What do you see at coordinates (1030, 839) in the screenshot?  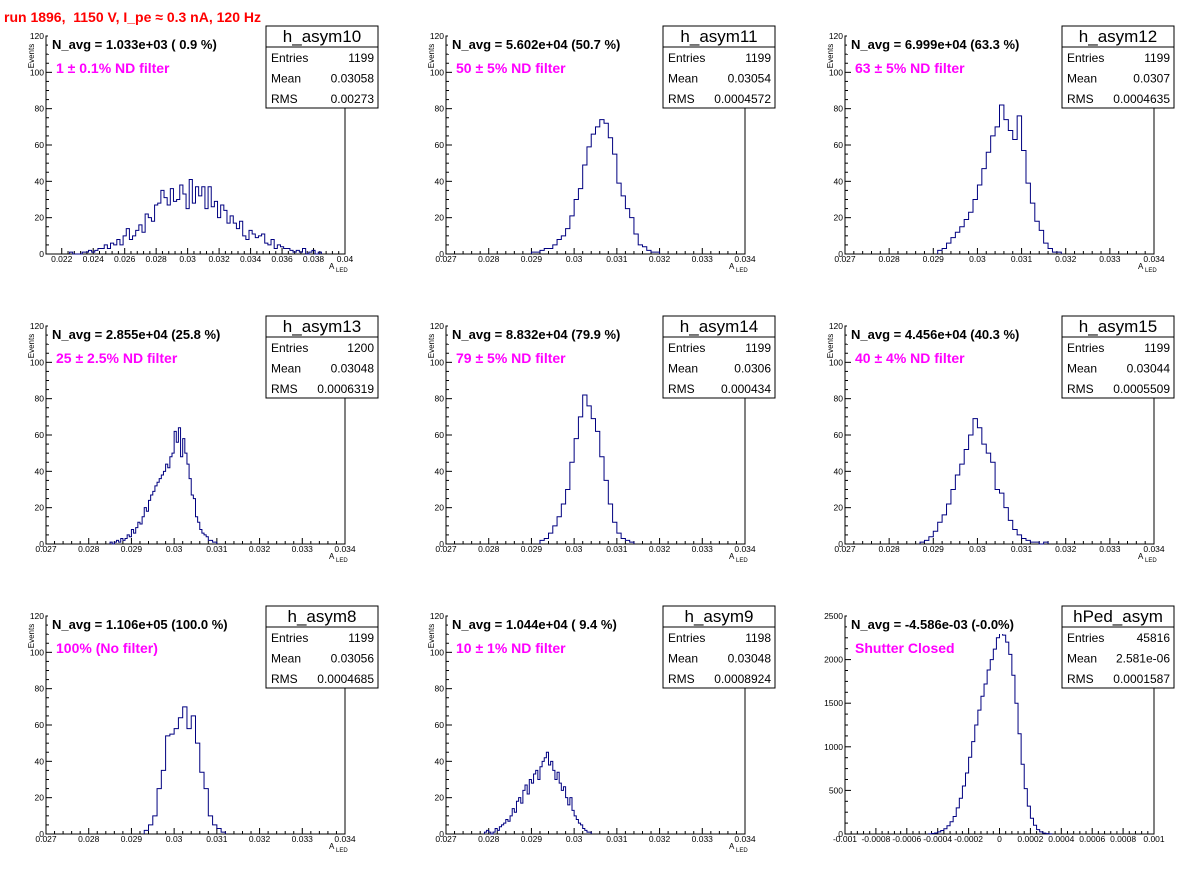 I see `x-tick-label: 0.0002` at bounding box center [1030, 839].